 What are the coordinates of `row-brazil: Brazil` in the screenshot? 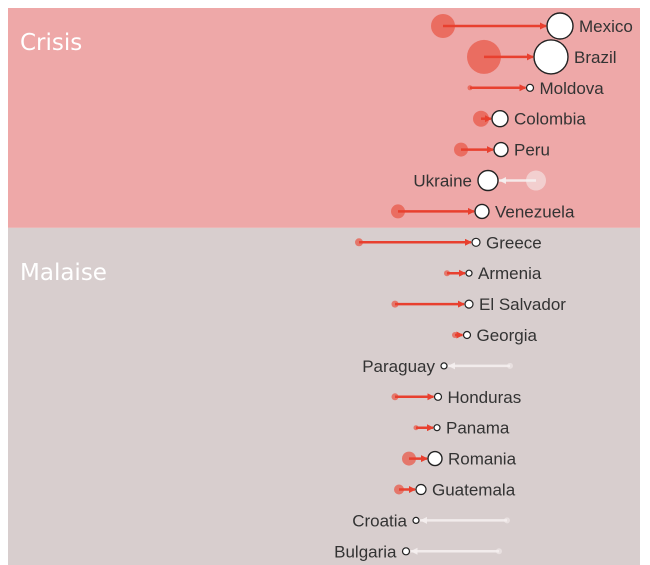 It's located at (542, 57).